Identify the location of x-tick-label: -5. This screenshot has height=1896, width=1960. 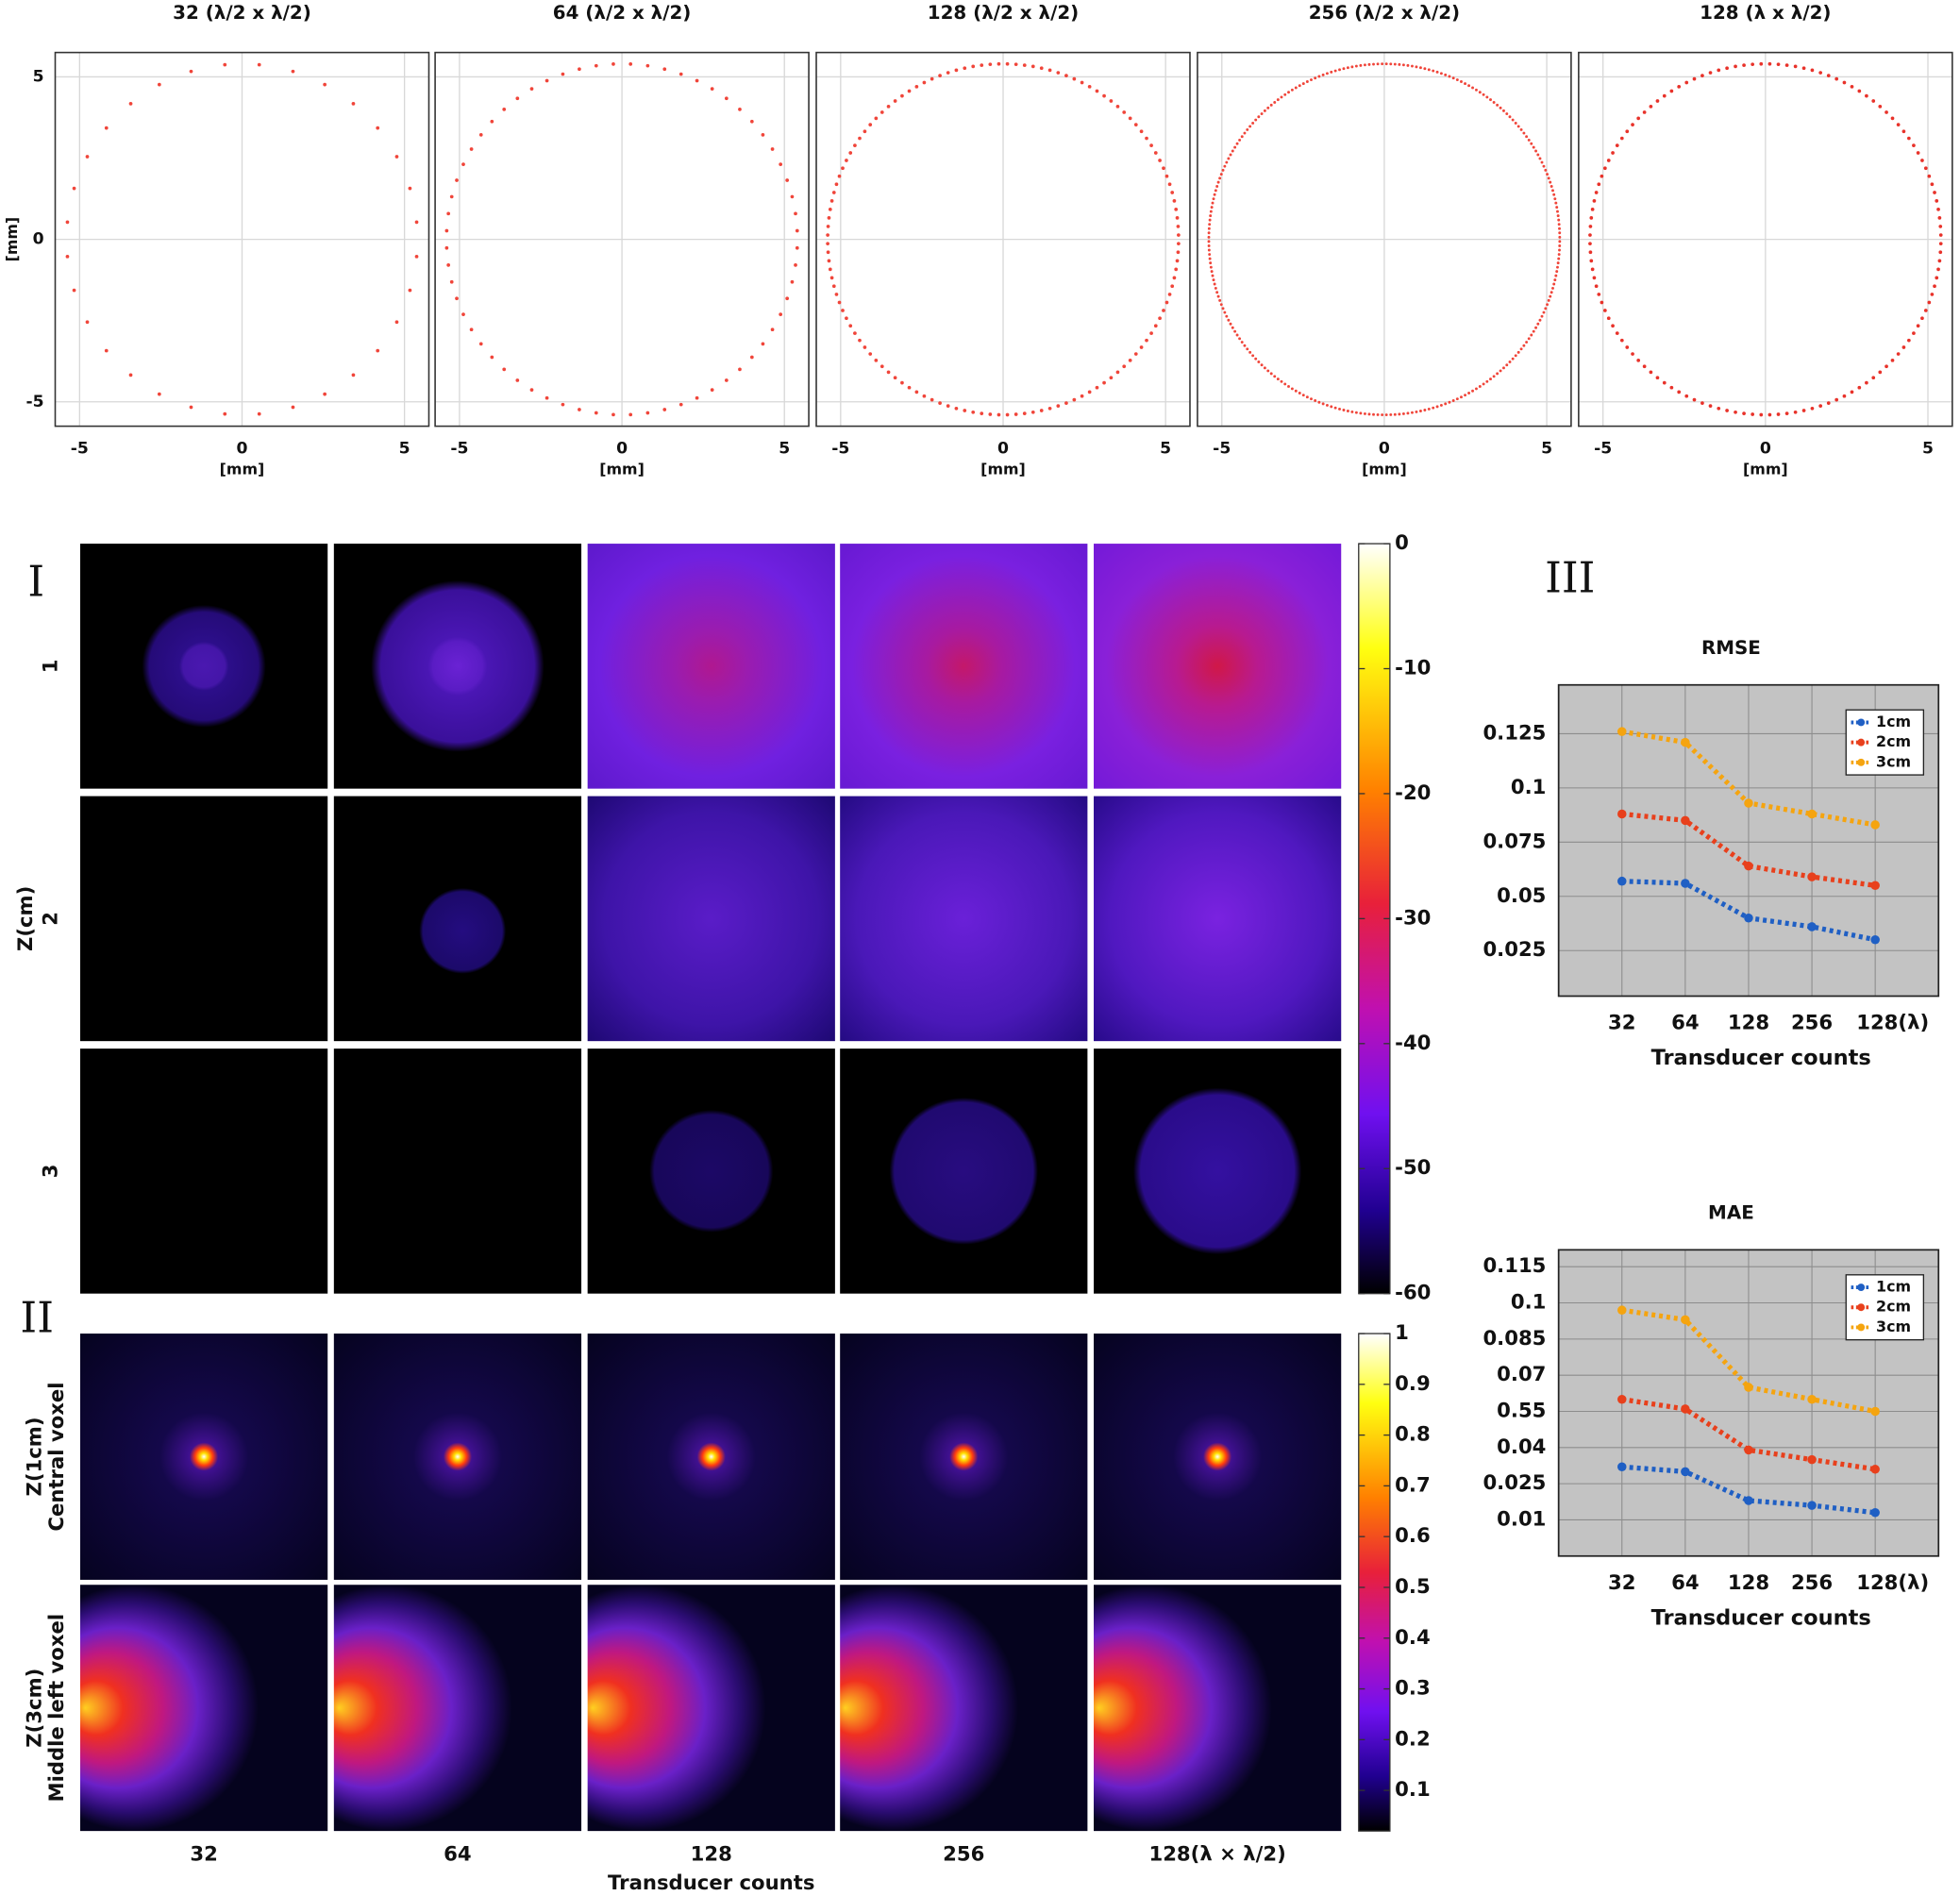
(1603, 448).